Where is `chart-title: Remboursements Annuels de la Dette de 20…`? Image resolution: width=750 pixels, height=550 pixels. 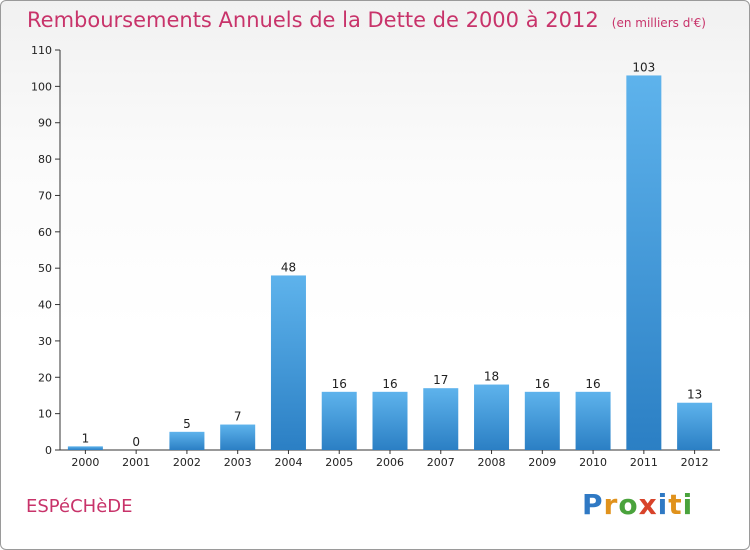 chart-title: Remboursements Annuels de la Dette de 20… is located at coordinates (366, 20).